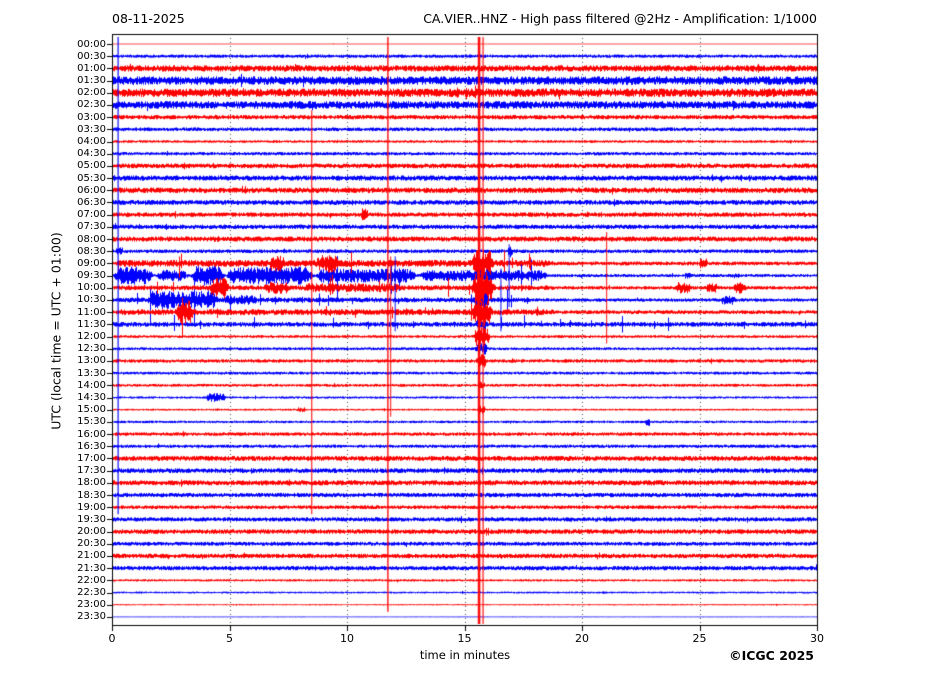 The height and width of the screenshot is (696, 927). What do you see at coordinates (91, 312) in the screenshot?
I see `y-tick-label: 11:00` at bounding box center [91, 312].